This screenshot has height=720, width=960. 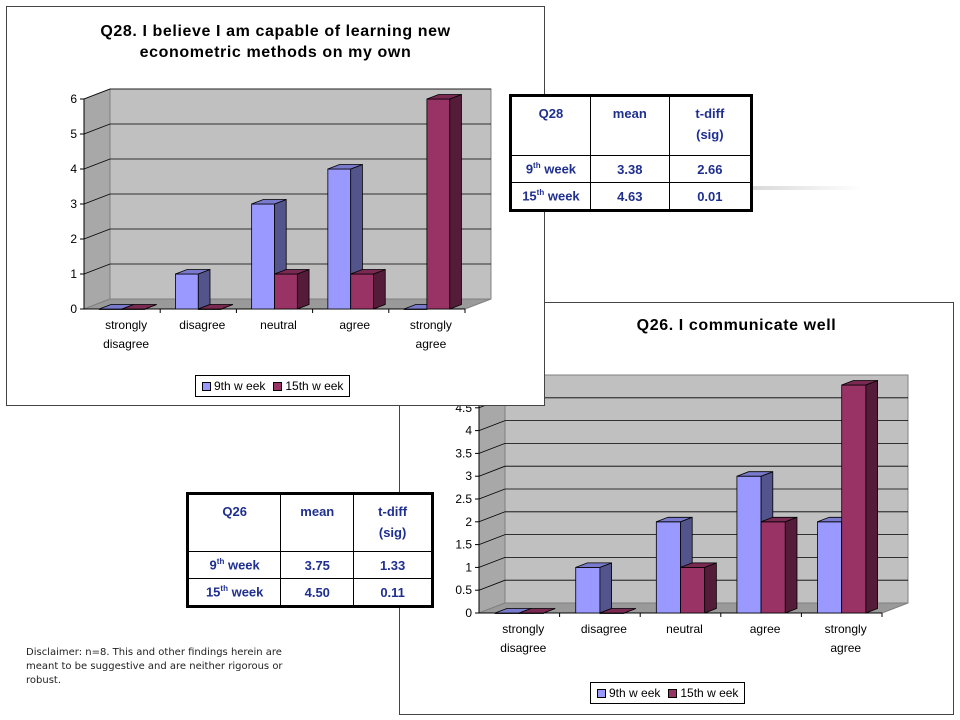 What do you see at coordinates (710, 169) in the screenshot?
I see `table-cell-tdiff: 2.66` at bounding box center [710, 169].